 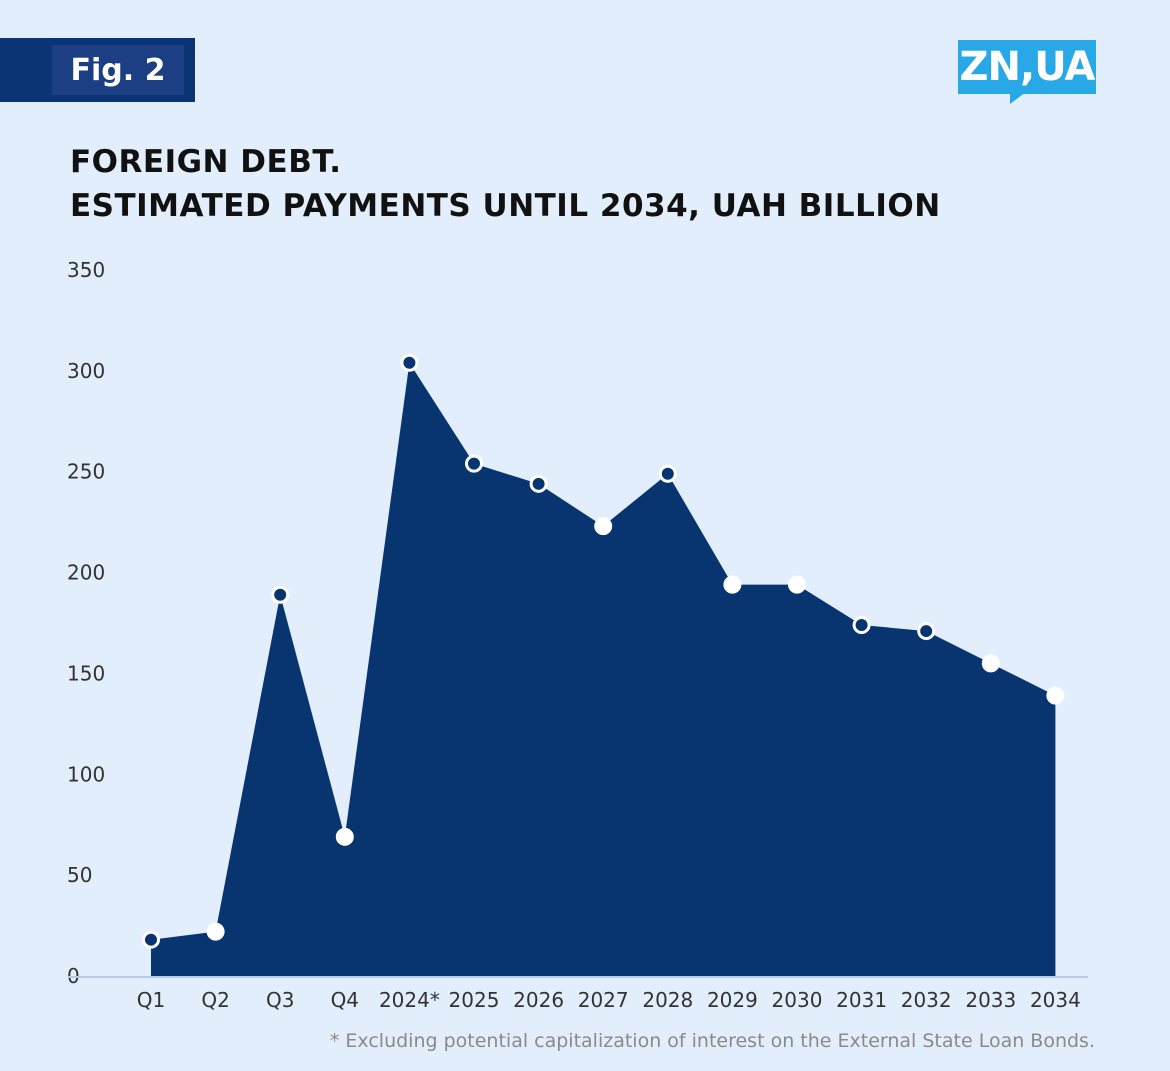 I want to click on x-tick-label: 2029, so click(x=732, y=1000).